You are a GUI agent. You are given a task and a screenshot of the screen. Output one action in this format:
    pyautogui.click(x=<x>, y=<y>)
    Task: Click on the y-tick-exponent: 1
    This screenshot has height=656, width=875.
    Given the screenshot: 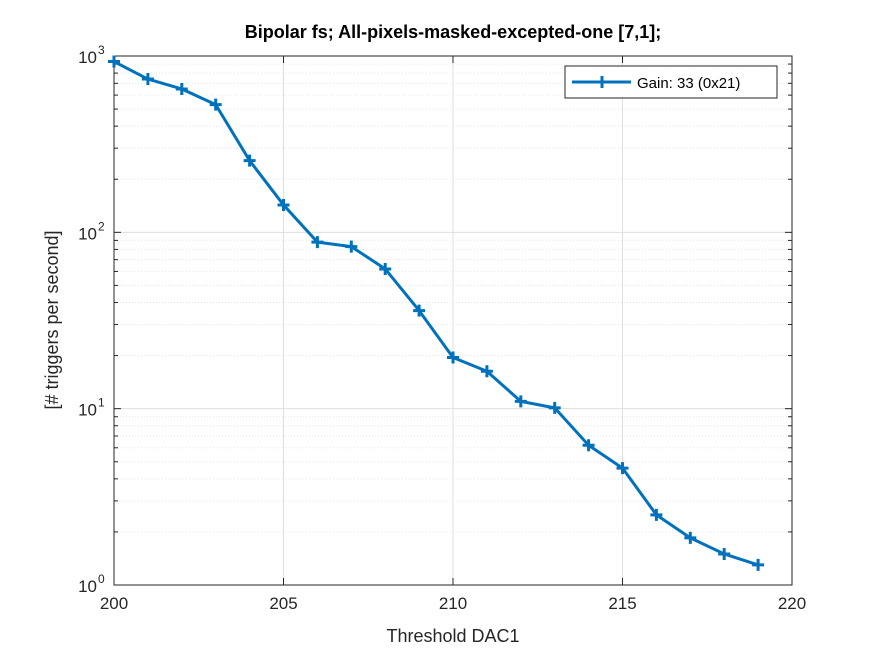 What is the action you would take?
    pyautogui.click(x=101, y=403)
    